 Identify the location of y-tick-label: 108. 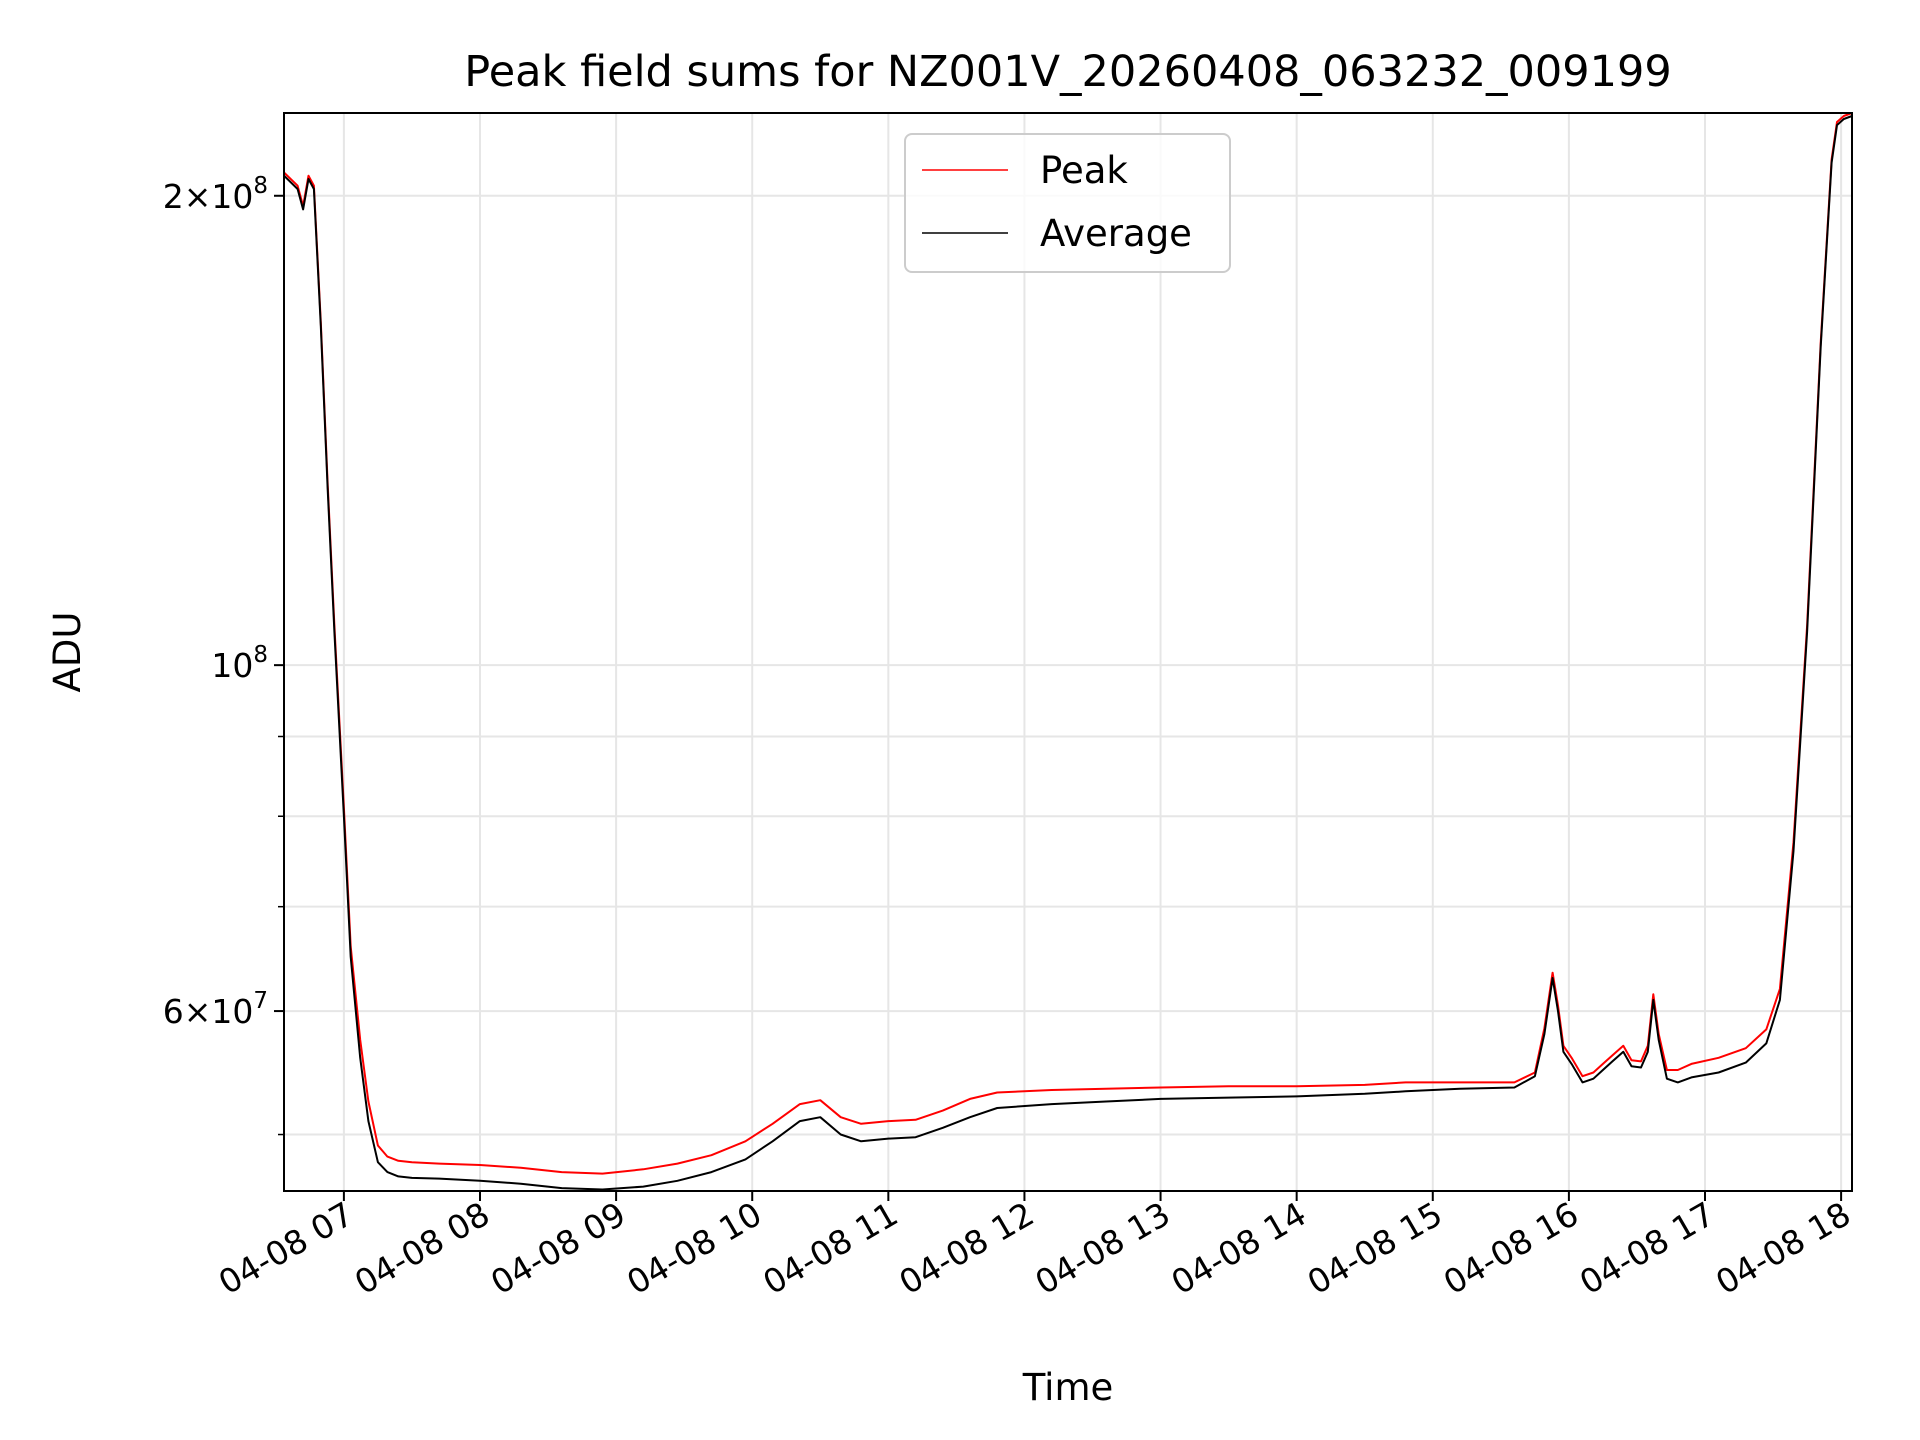
(239, 663).